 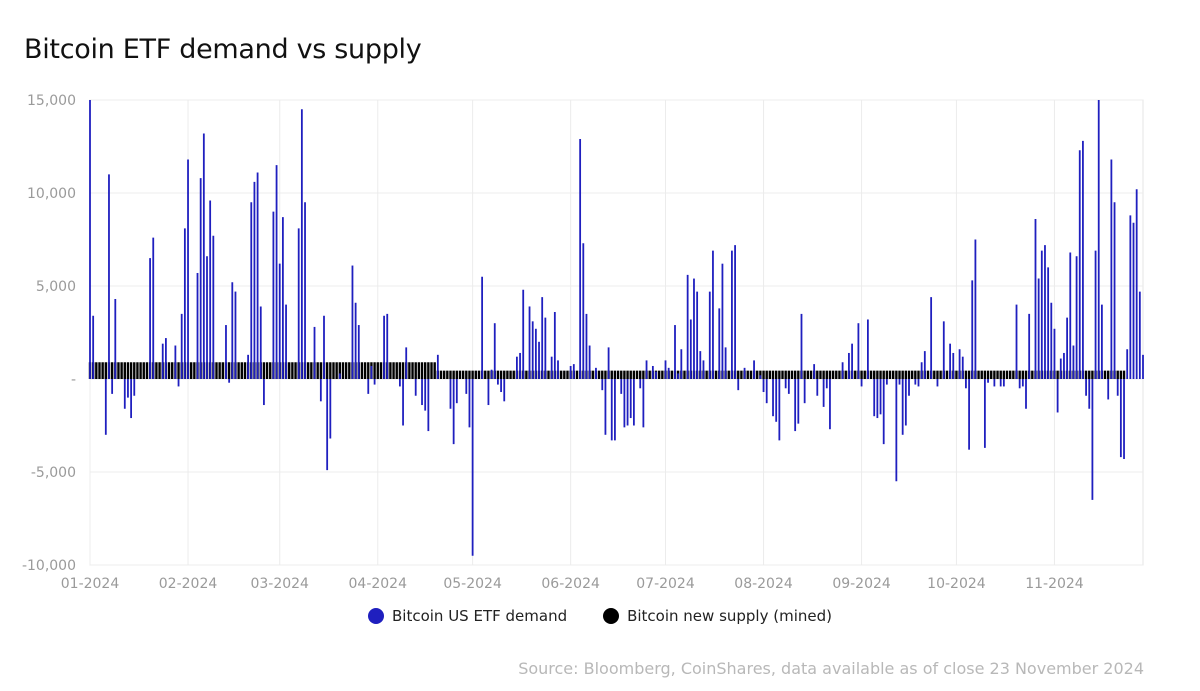 What do you see at coordinates (763, 584) in the screenshot?
I see `x-tick-label: 08-2024` at bounding box center [763, 584].